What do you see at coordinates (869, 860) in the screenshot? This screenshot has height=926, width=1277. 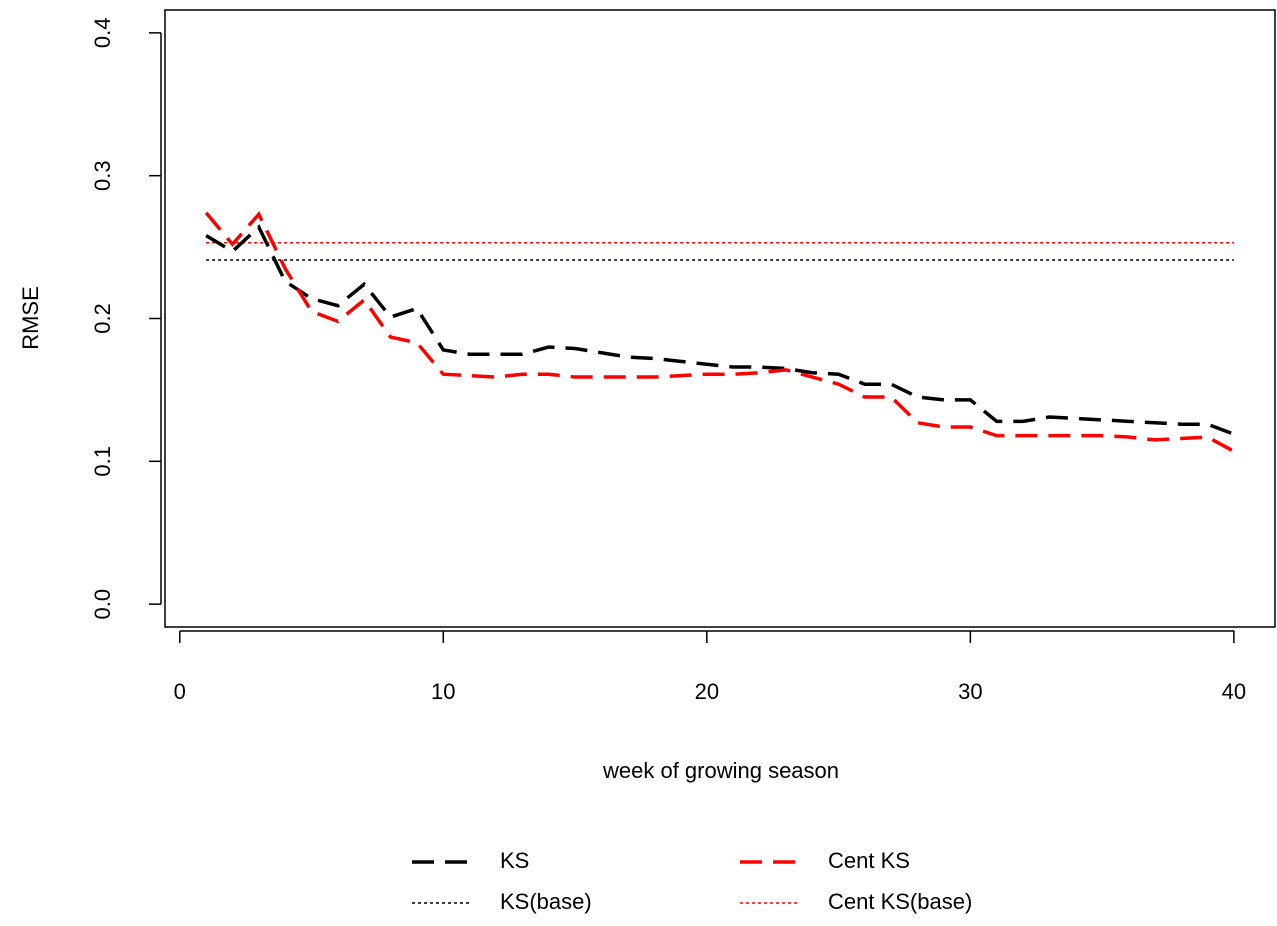 I see `legend-label: Cent KS` at bounding box center [869, 860].